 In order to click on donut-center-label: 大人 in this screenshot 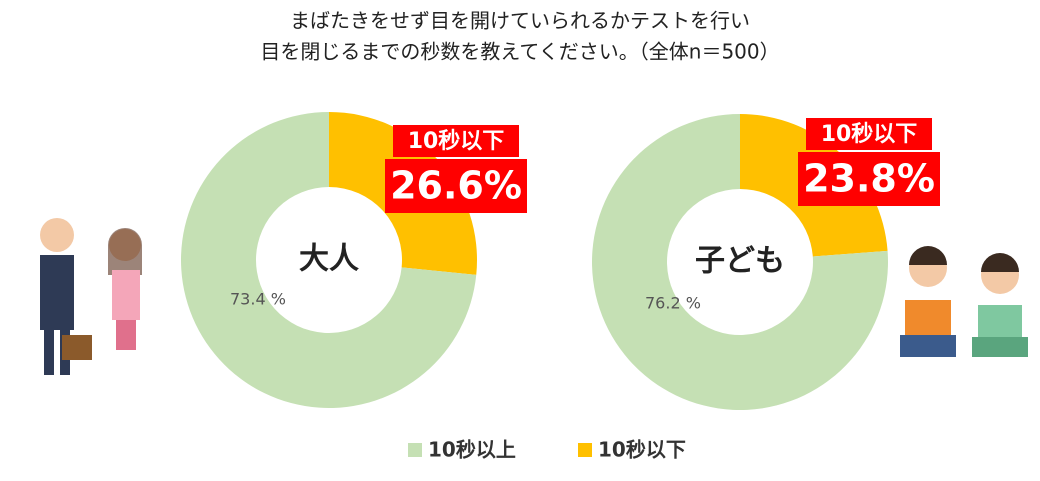, I will do `click(329, 259)`.